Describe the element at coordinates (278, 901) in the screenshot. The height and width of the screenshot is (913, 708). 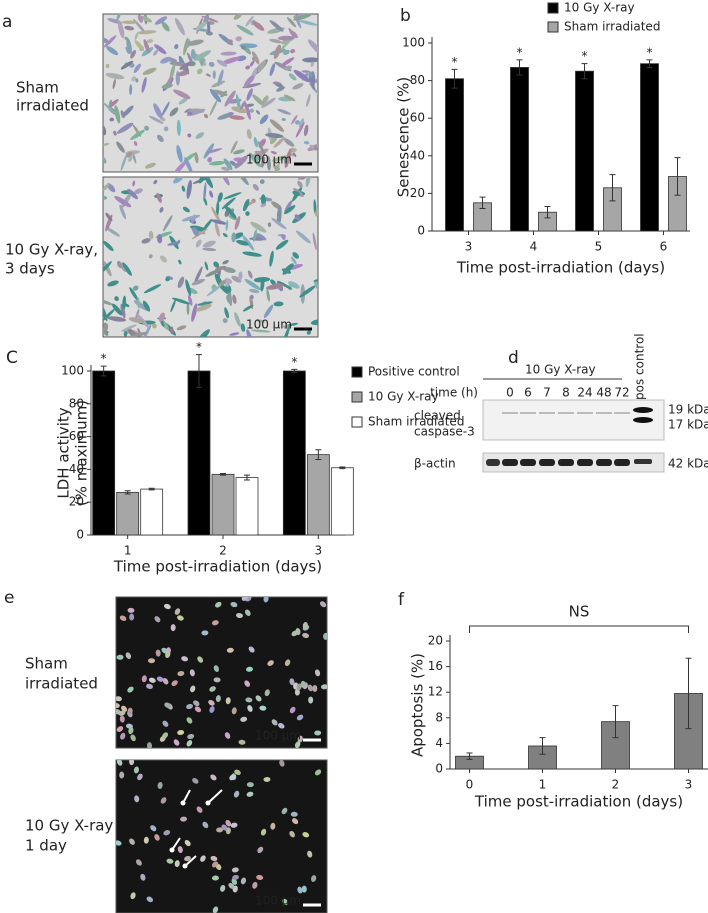
I see `scale-bar-label: 100 μm` at that location.